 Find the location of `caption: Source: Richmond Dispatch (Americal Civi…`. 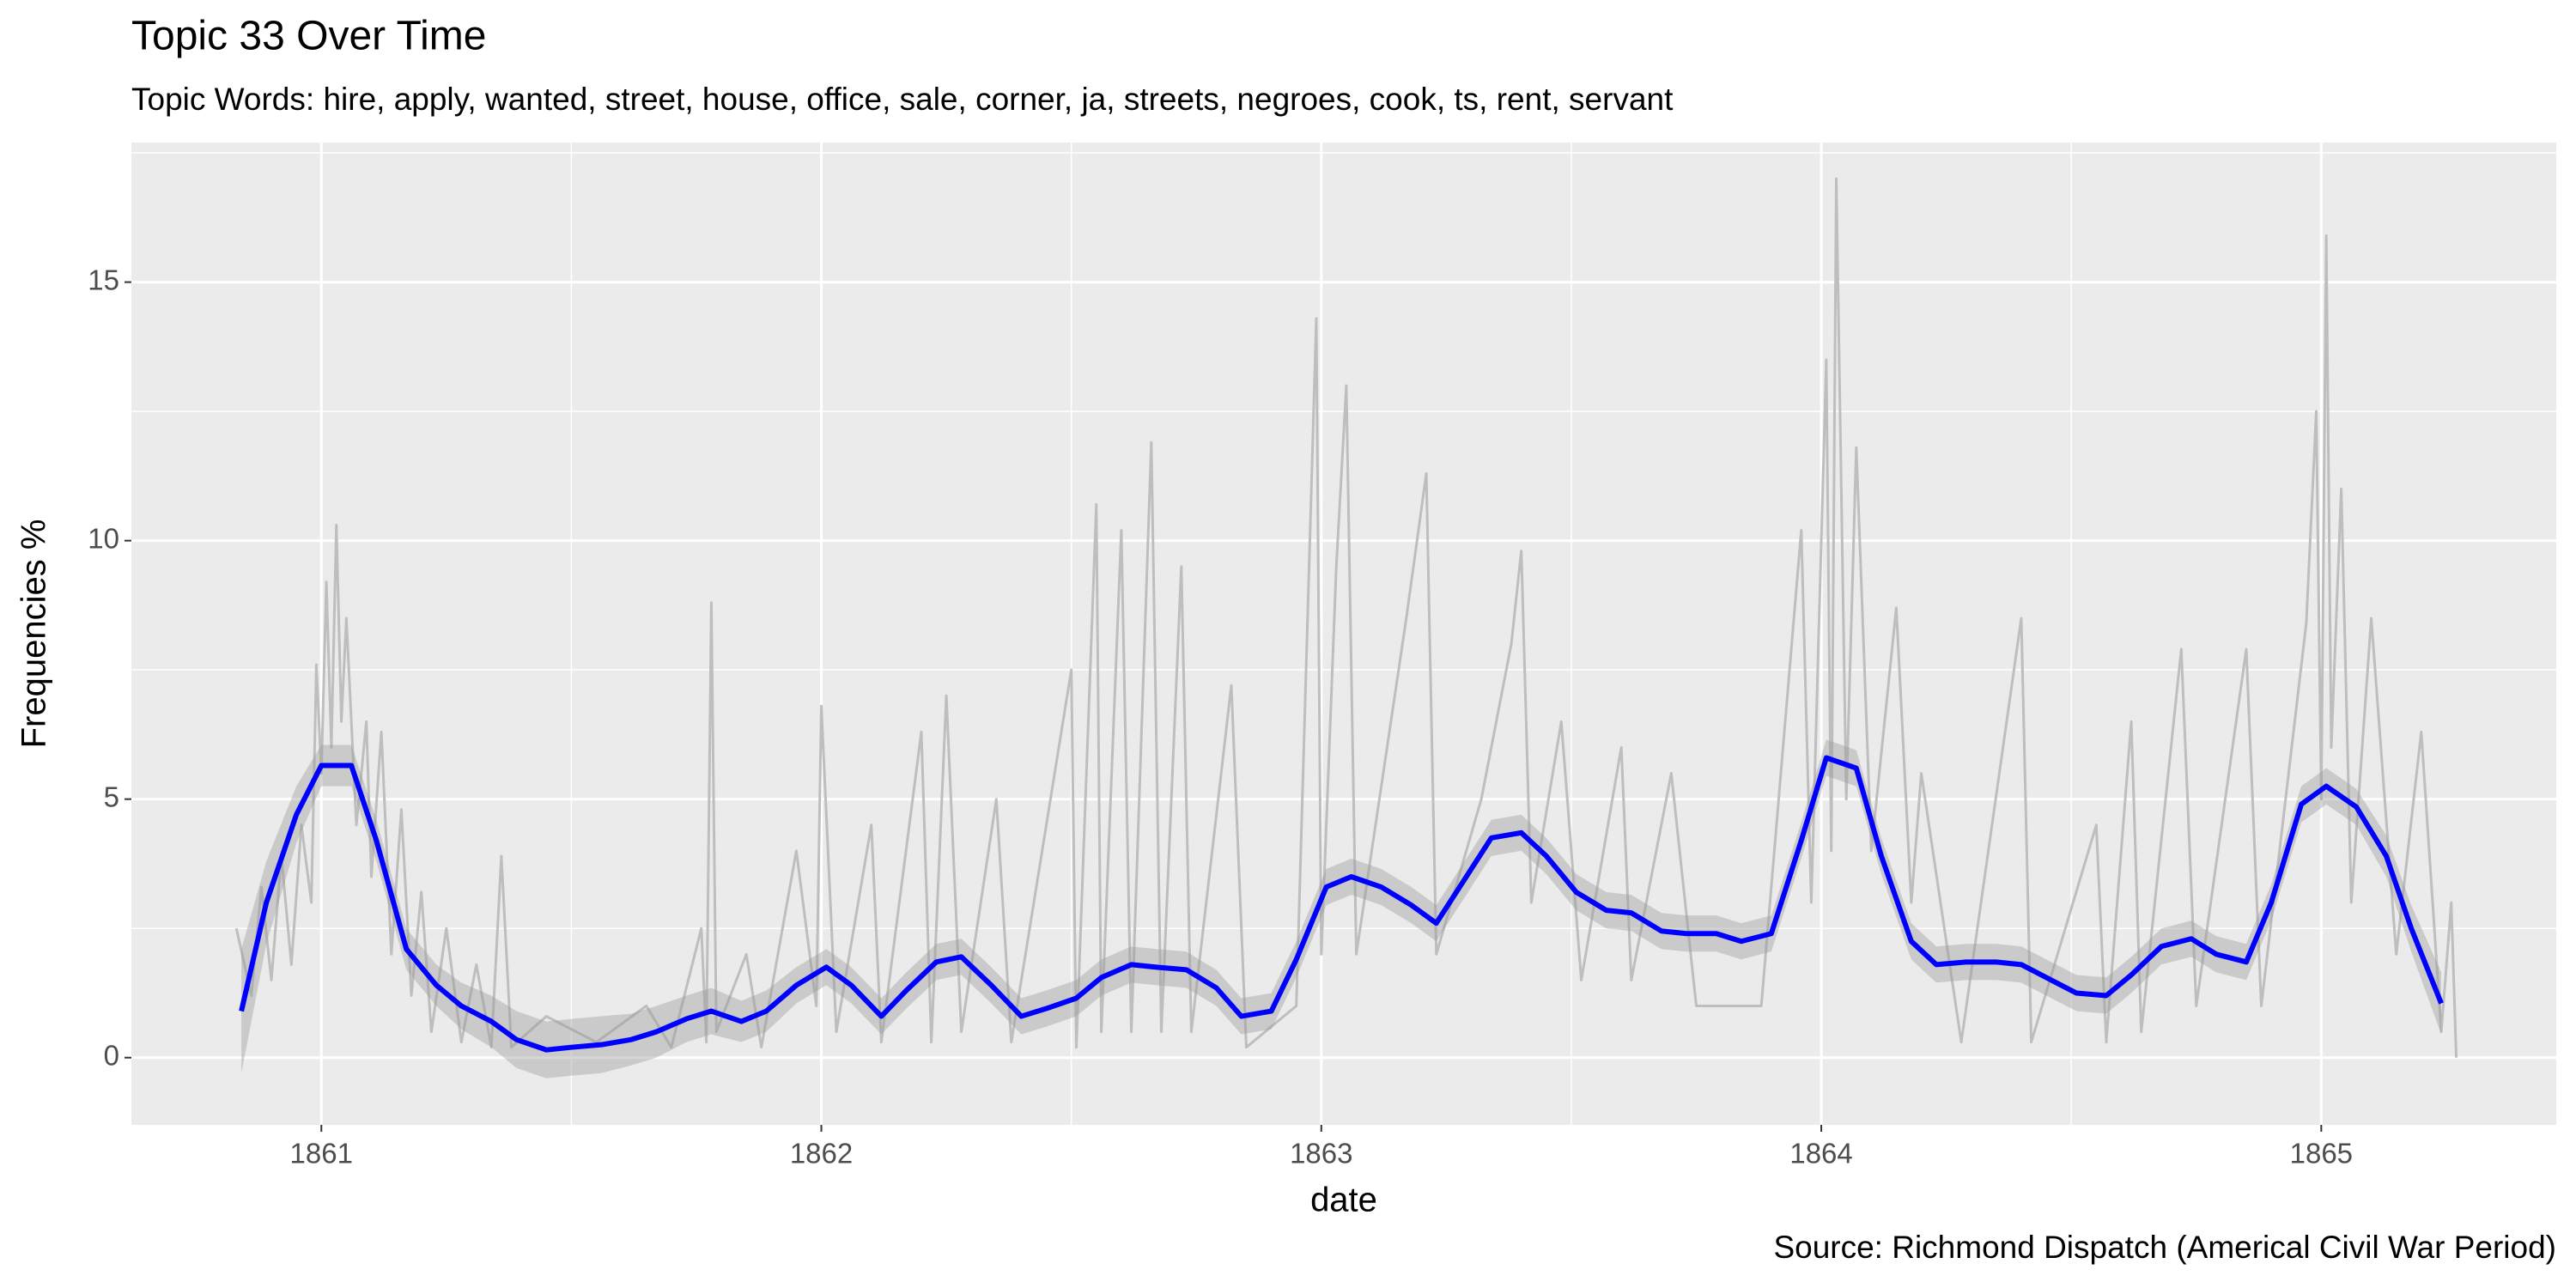

caption: Source: Richmond Dispatch (Americal Civi… is located at coordinates (2164, 1247).